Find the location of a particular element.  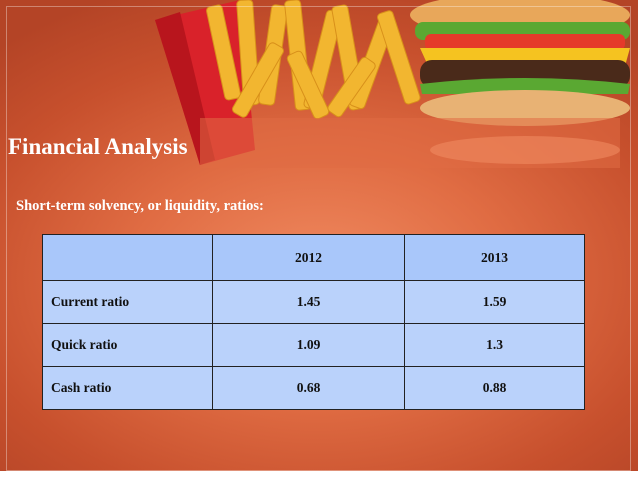

value-2013: 1.59 is located at coordinates (494, 302).